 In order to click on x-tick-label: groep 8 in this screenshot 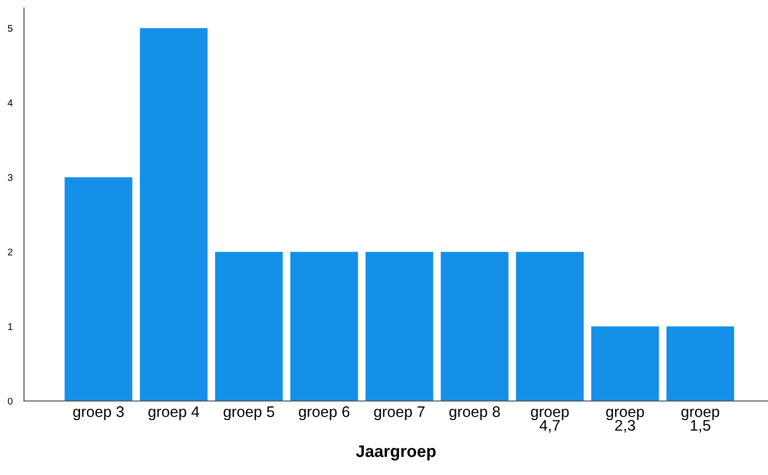, I will do `click(474, 413)`.